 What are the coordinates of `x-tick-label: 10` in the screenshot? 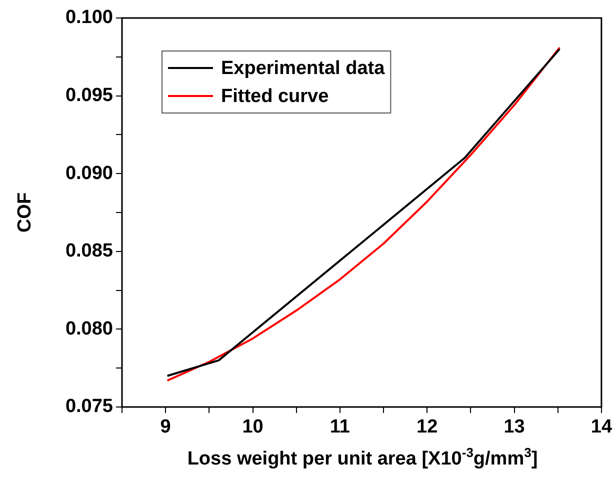 It's located at (253, 427).